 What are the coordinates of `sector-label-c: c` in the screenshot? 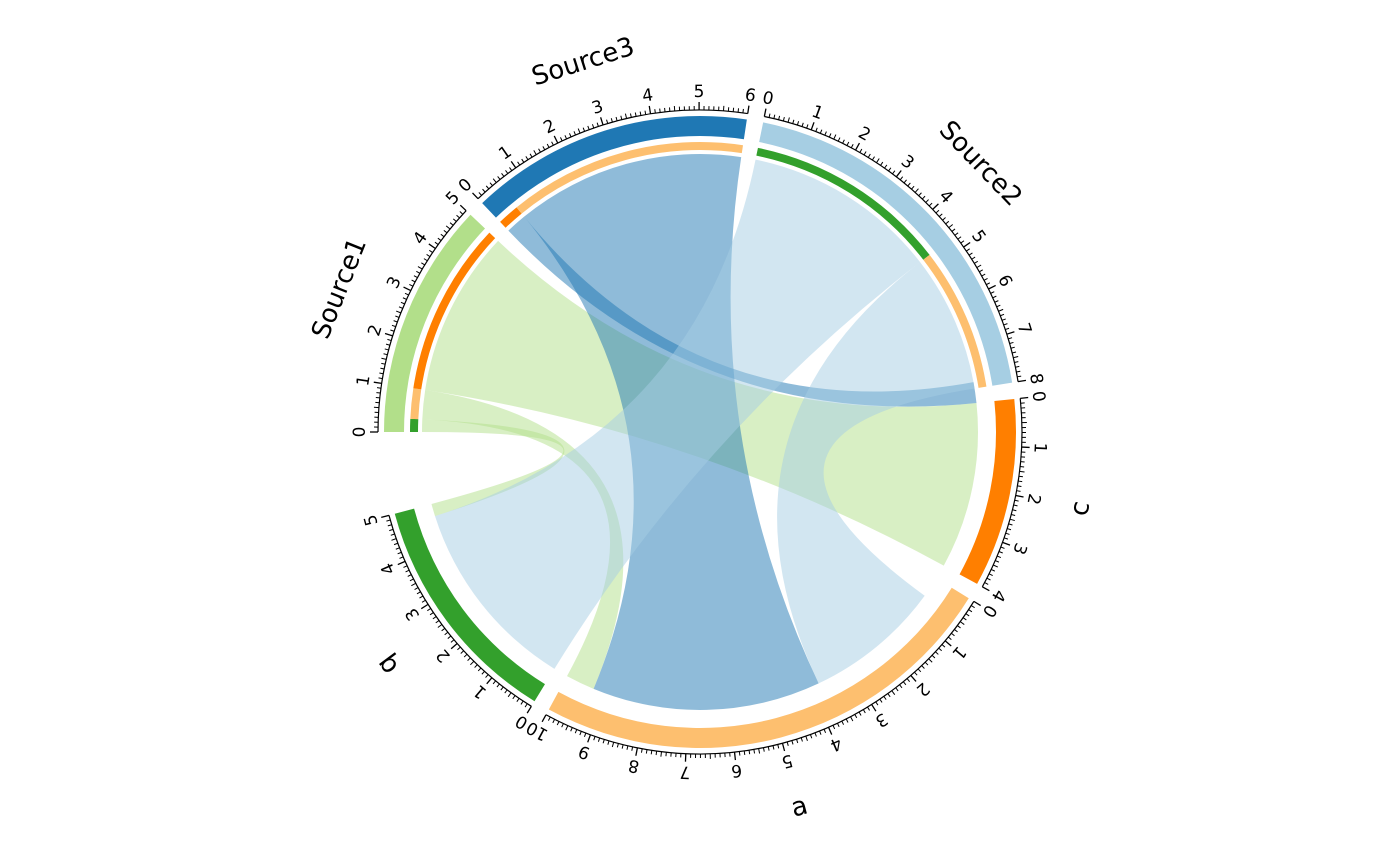 It's located at (1080, 509).